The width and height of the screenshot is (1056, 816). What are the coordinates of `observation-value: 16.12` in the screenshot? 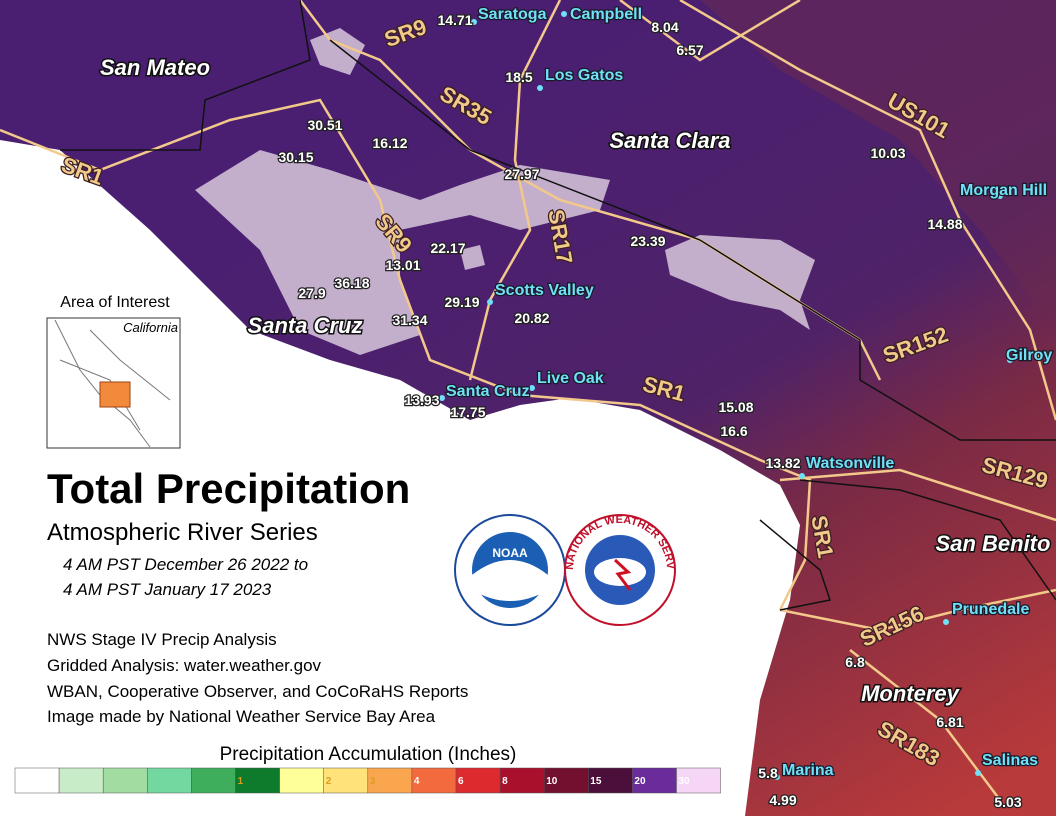 It's located at (389, 143).